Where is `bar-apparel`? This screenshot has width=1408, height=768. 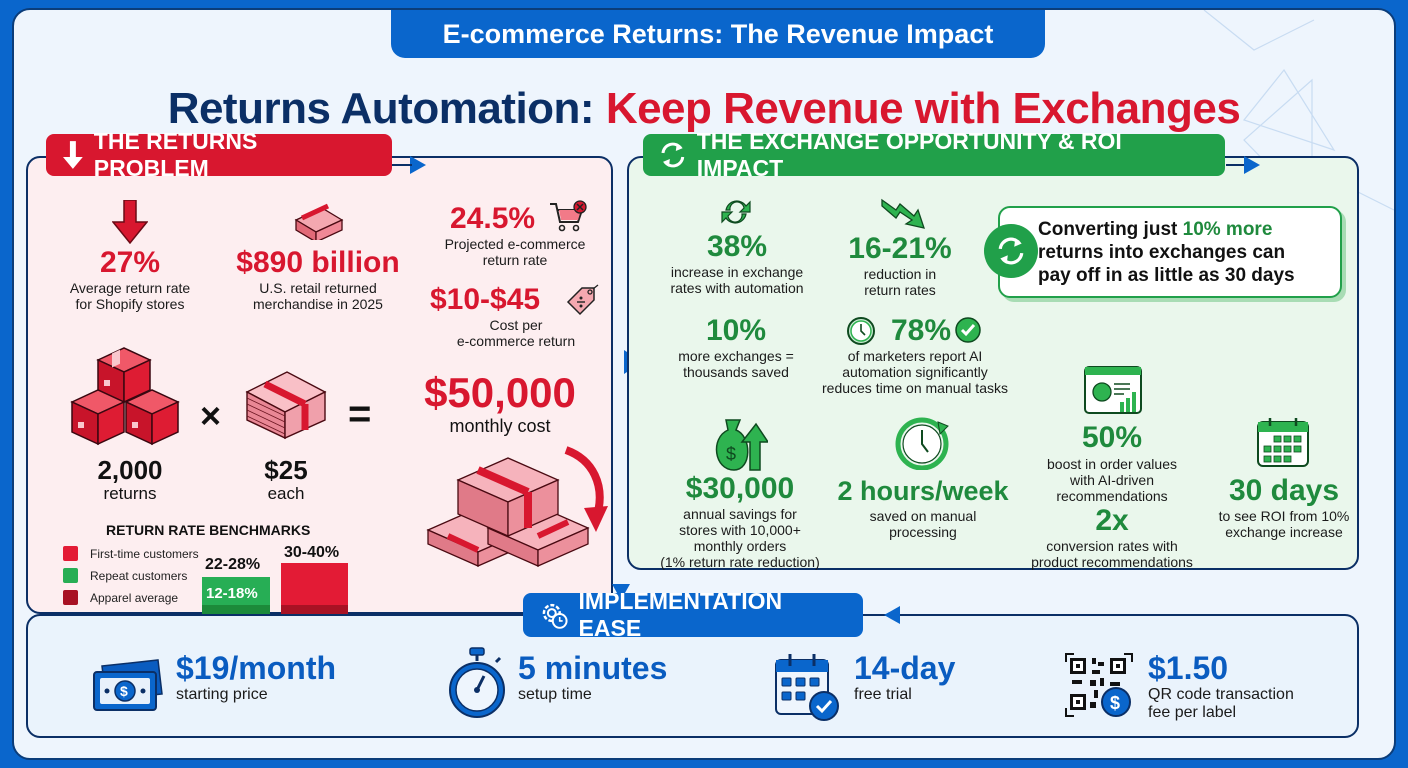
bar-apparel is located at coordinates (314, 610).